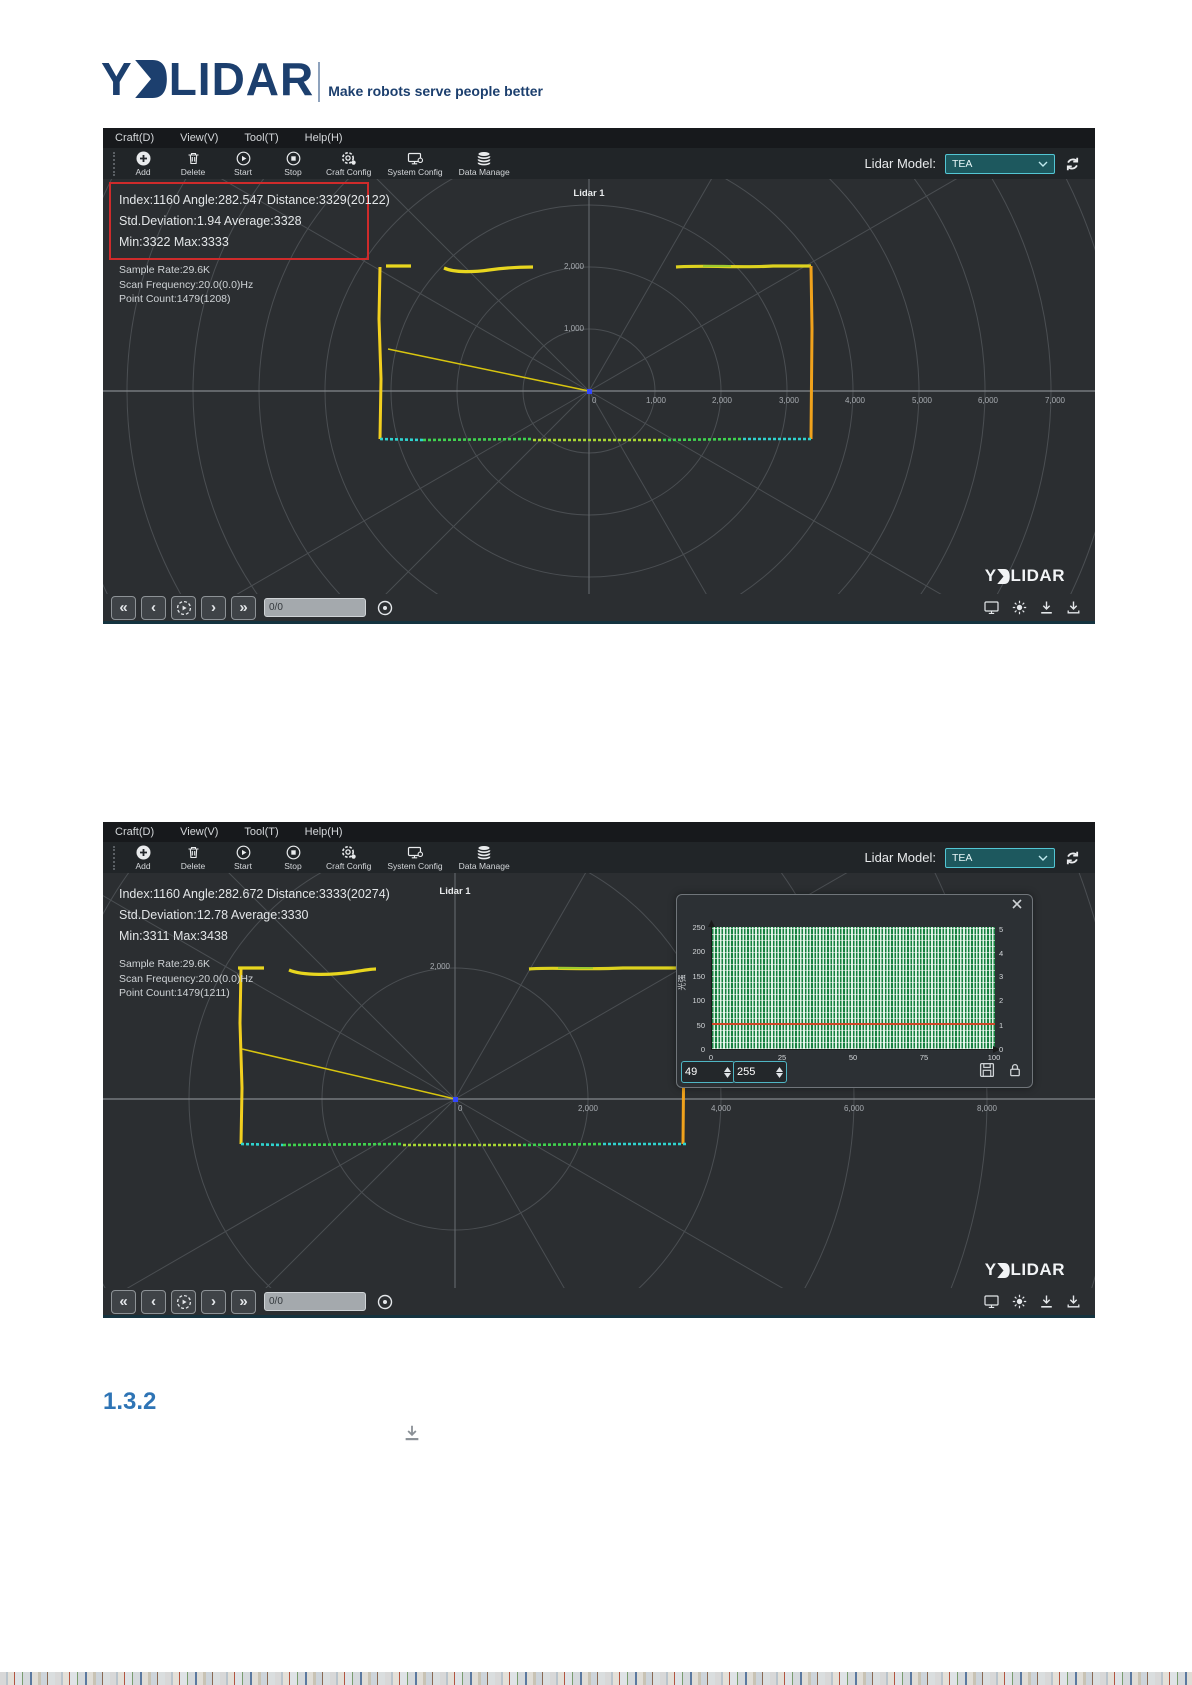 The image size is (1192, 1685). What do you see at coordinates (1001, 1025) in the screenshot?
I see `y-tick-right: 1` at bounding box center [1001, 1025].